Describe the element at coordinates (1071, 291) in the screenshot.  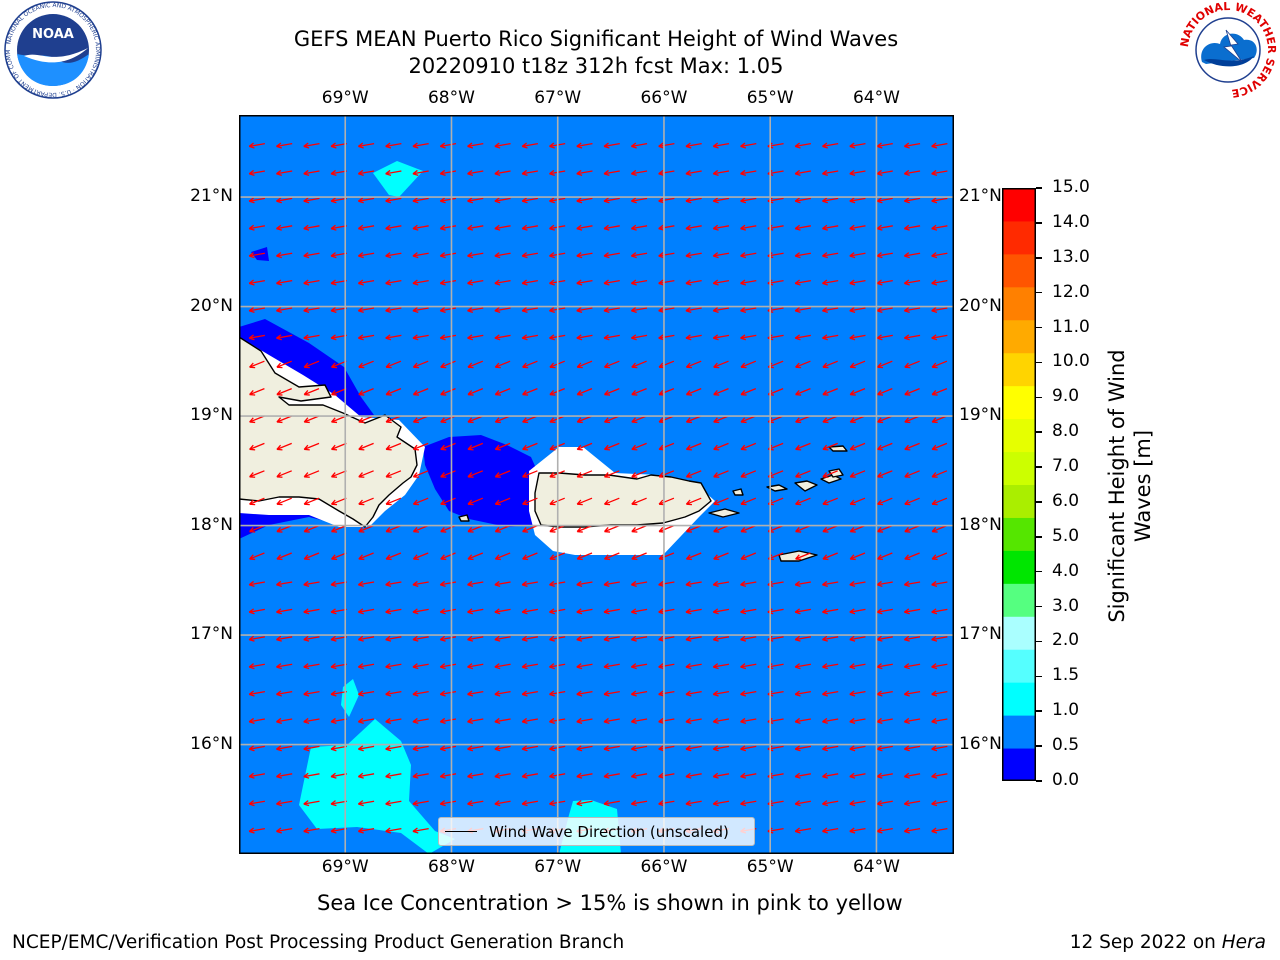
I see `colorbar-tick-label: 12.0` at that location.